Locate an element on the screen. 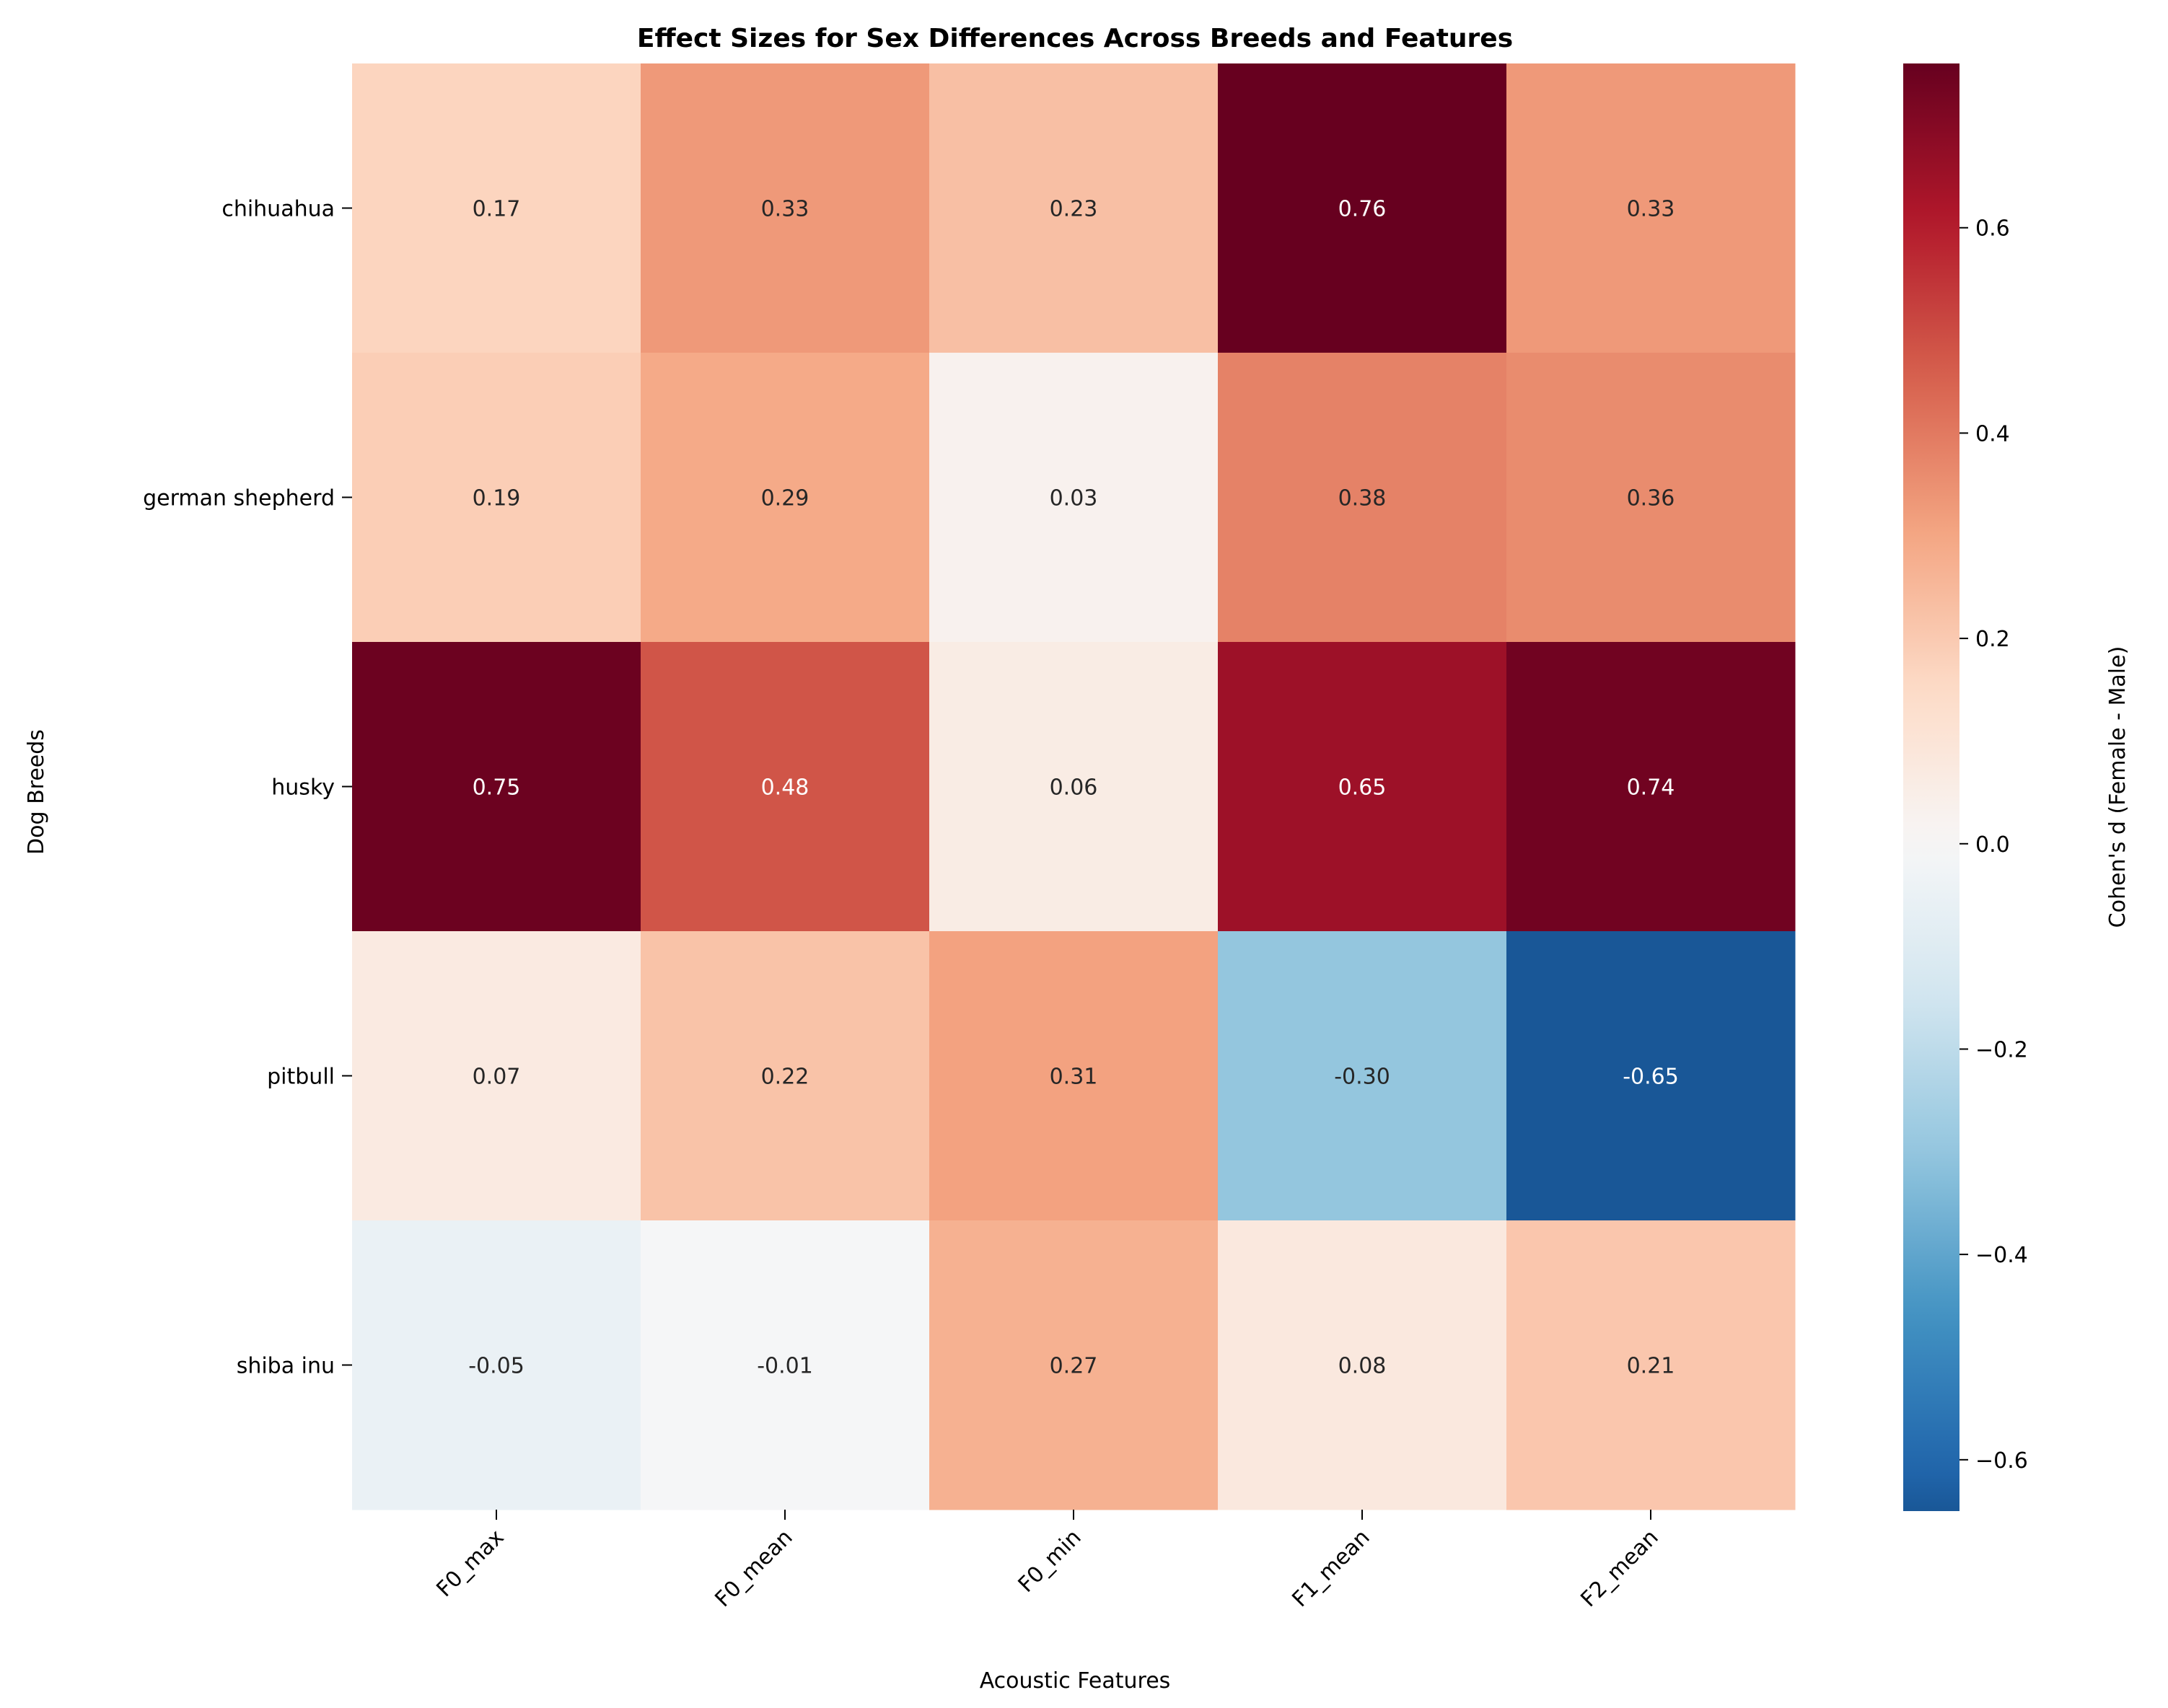  cell-value-label: 0.23 is located at coordinates (1074, 209).